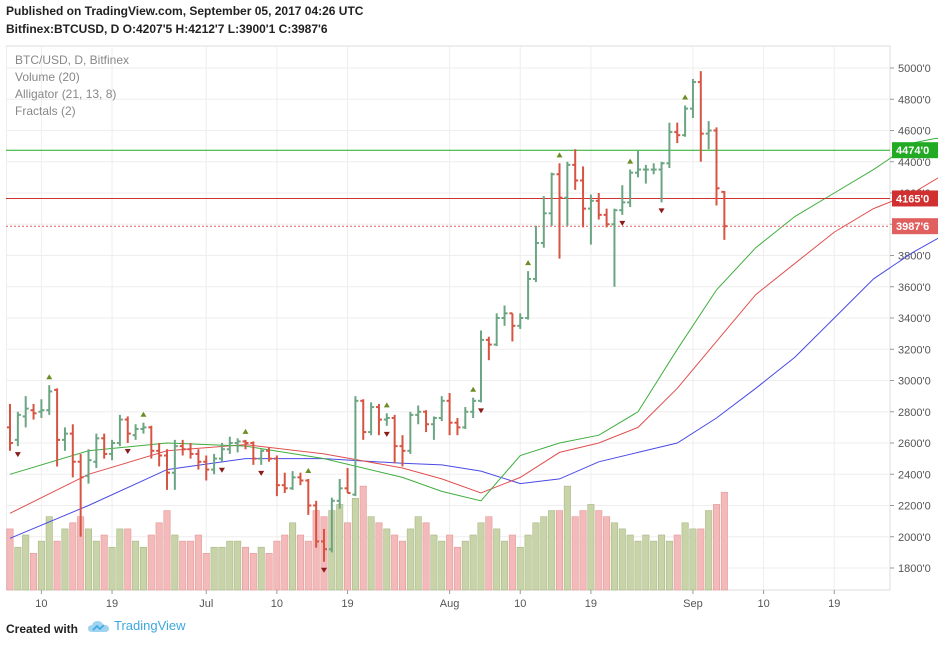 This screenshot has width=943, height=648. What do you see at coordinates (914, 569) in the screenshot?
I see `y-tick-label: 1800'0` at bounding box center [914, 569].